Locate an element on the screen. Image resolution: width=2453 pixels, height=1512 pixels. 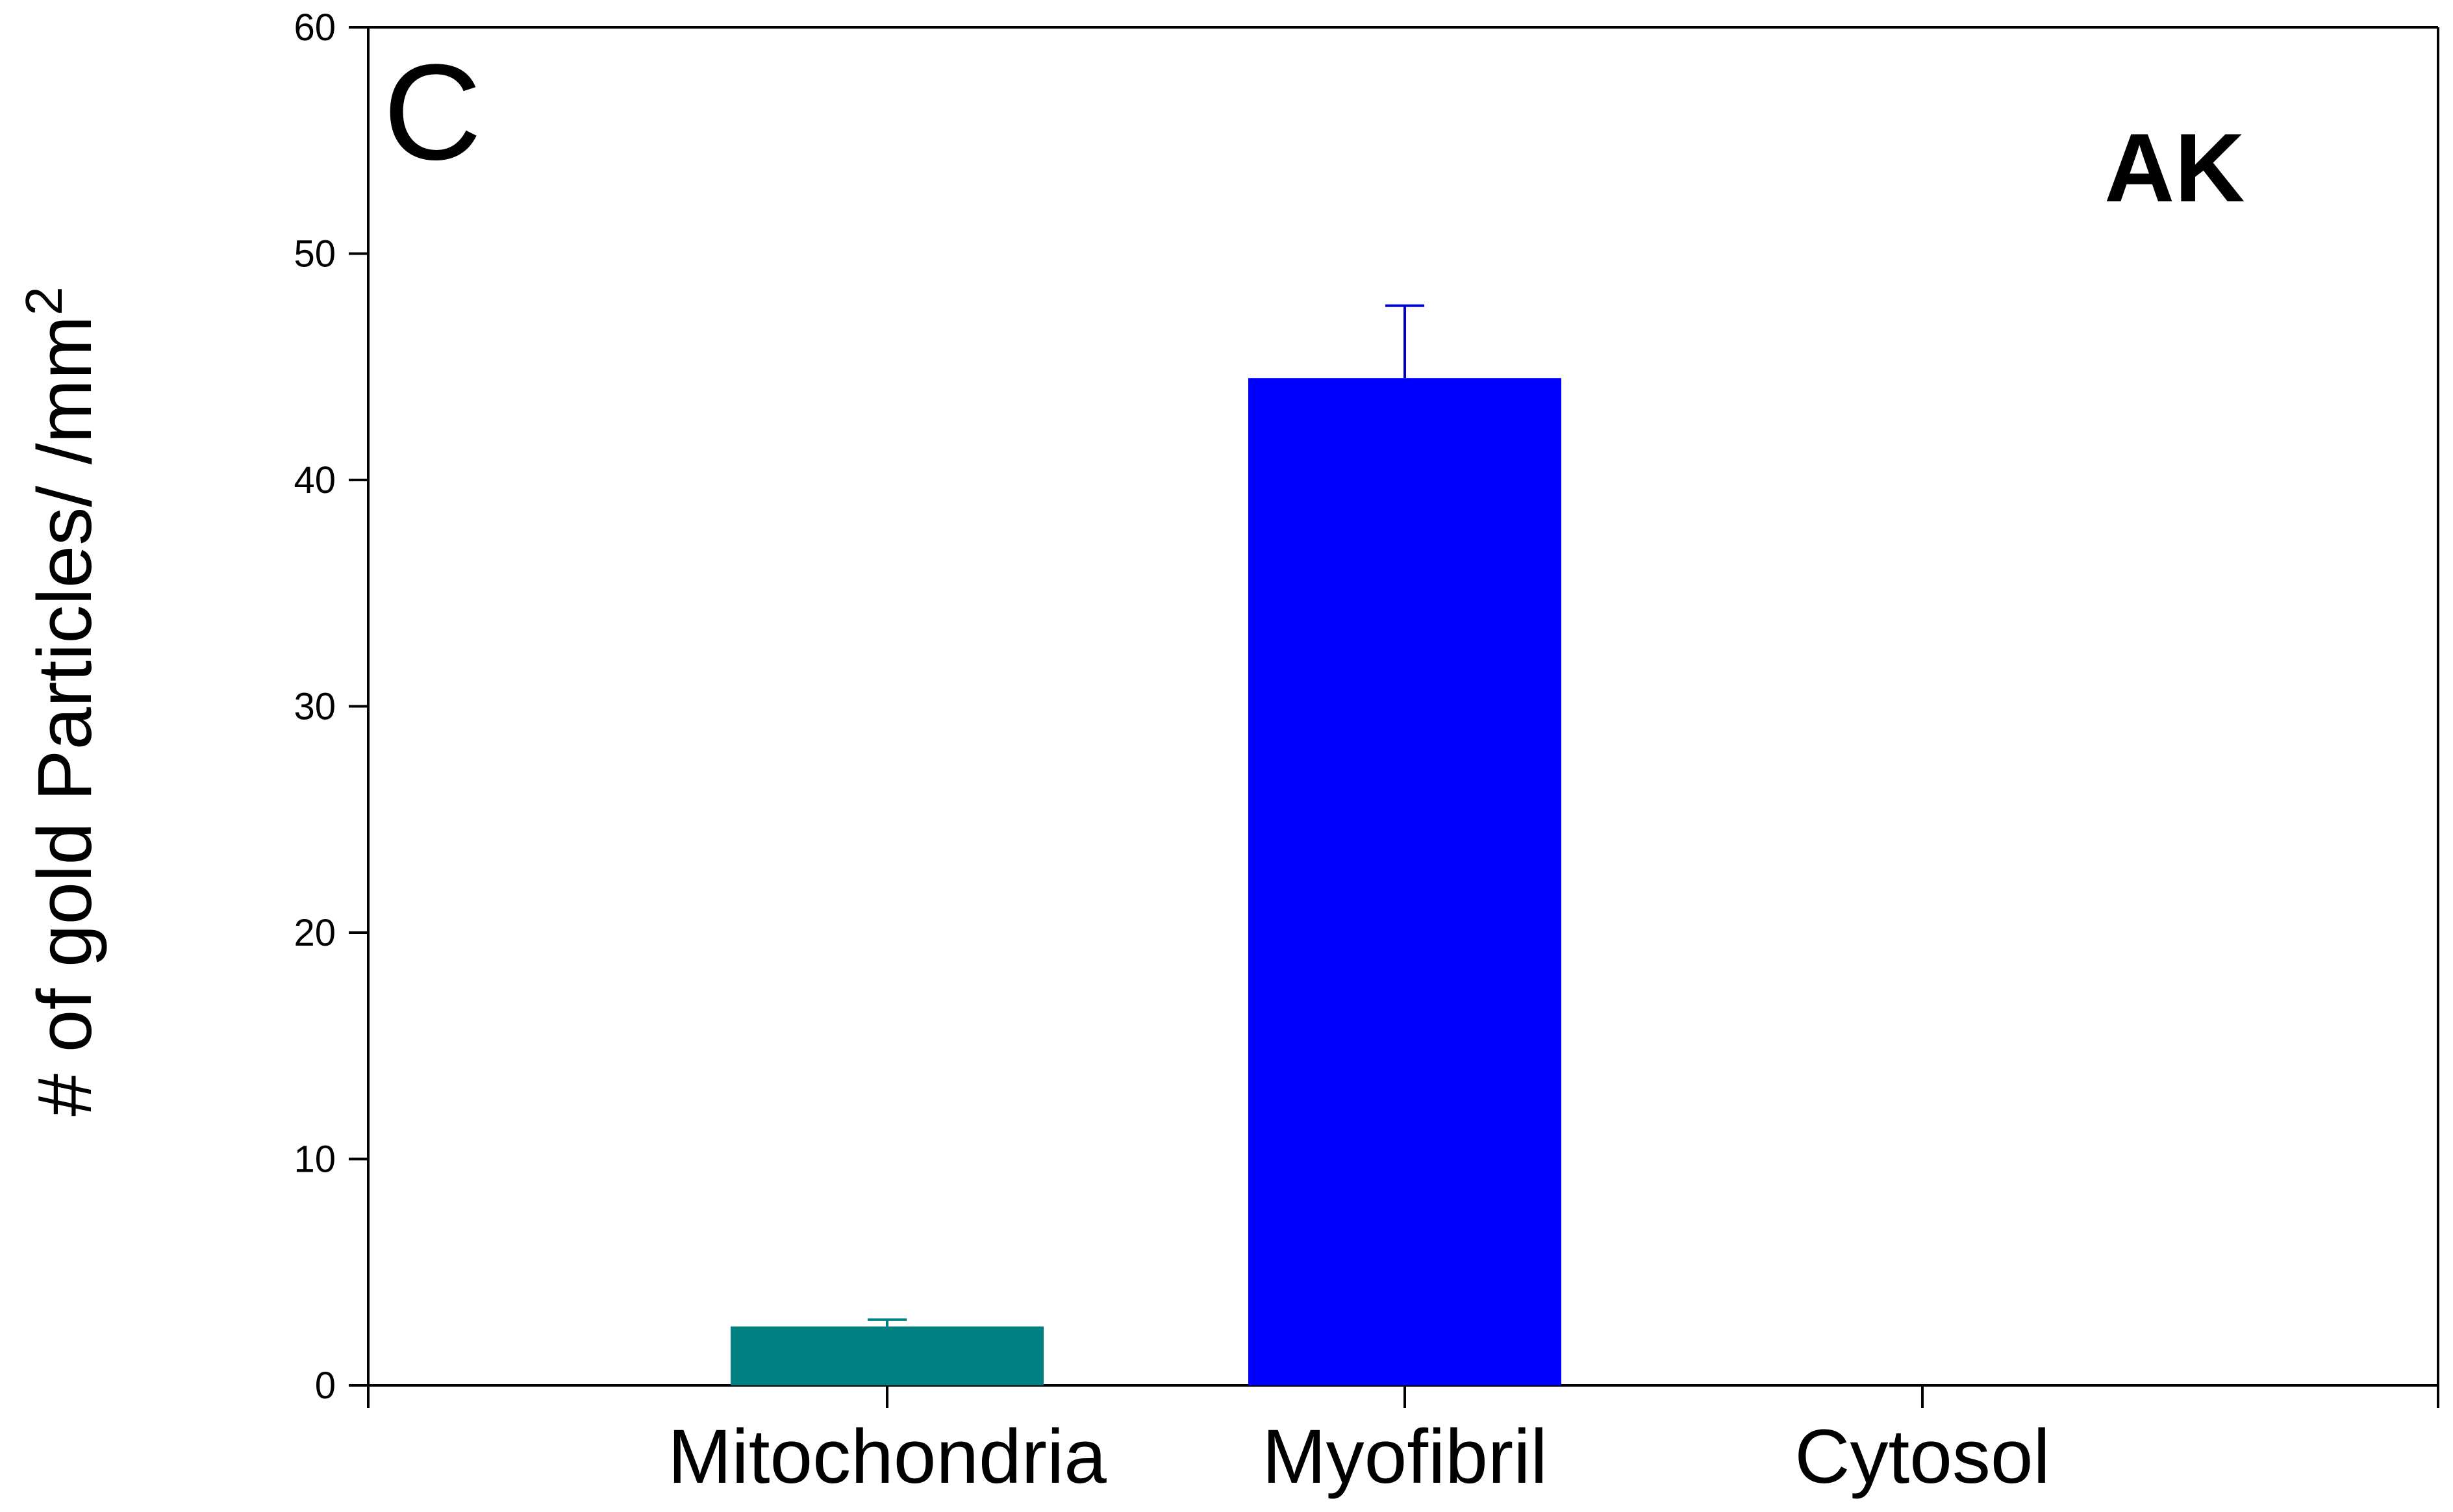
panel-label: C is located at coordinates (432, 112).